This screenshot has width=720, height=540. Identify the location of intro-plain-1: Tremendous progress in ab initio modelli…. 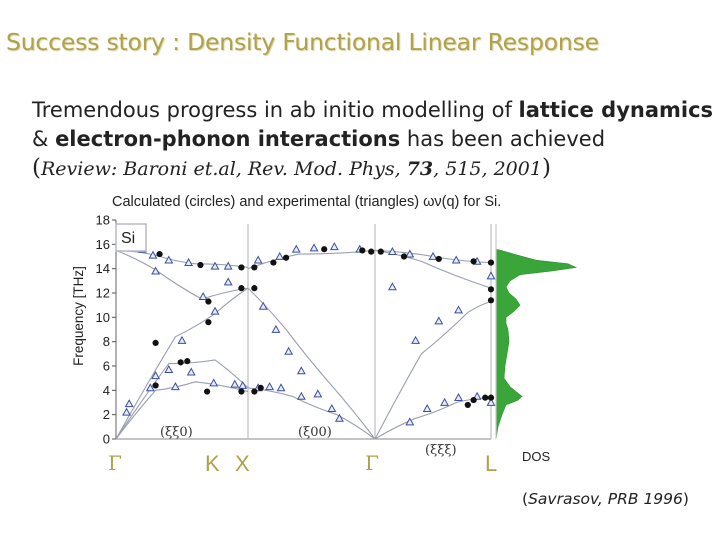
(275, 110).